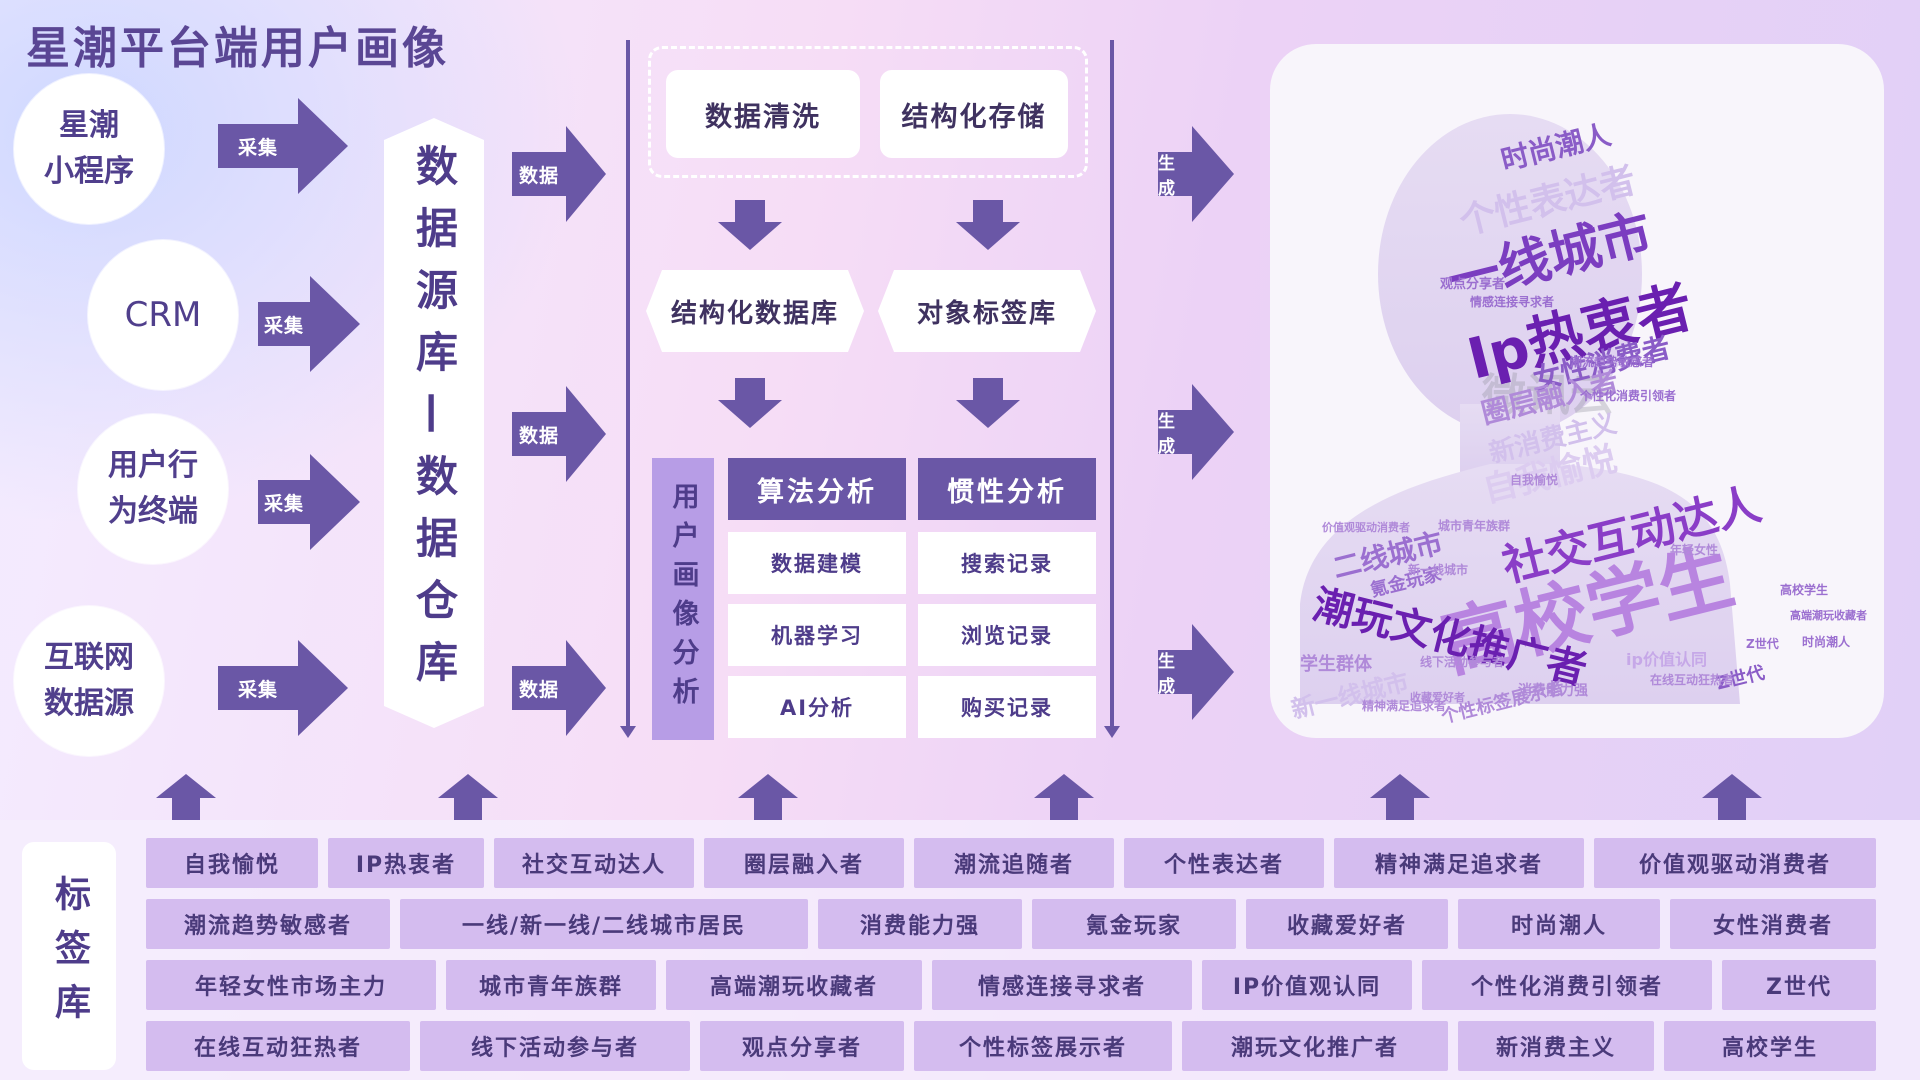  I want to click on wordcloud-watermark: 微讯云, so click(1548, 395).